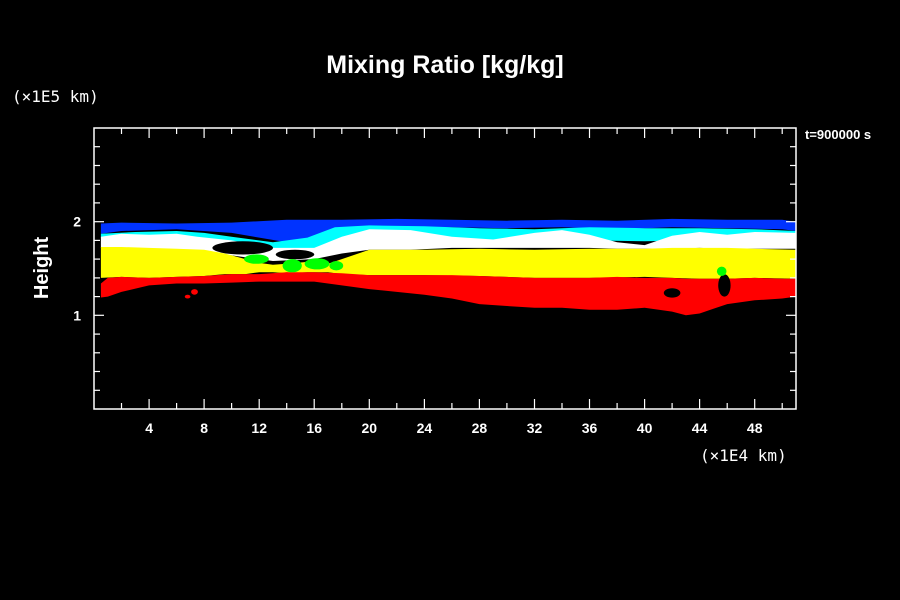  Describe the element at coordinates (743, 455) in the screenshot. I see `x-unit-label: (×1E4 km)` at that location.